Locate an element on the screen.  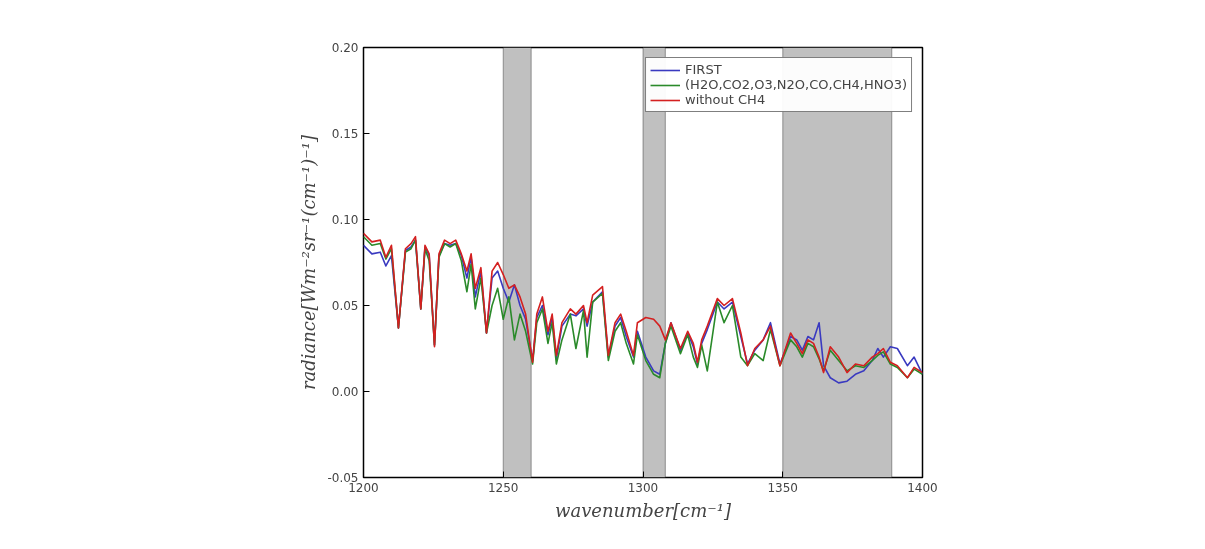
legend-label: (H2O,CO2,O3,N2O,CO,CH4,HNO3) is located at coordinates (796, 84).